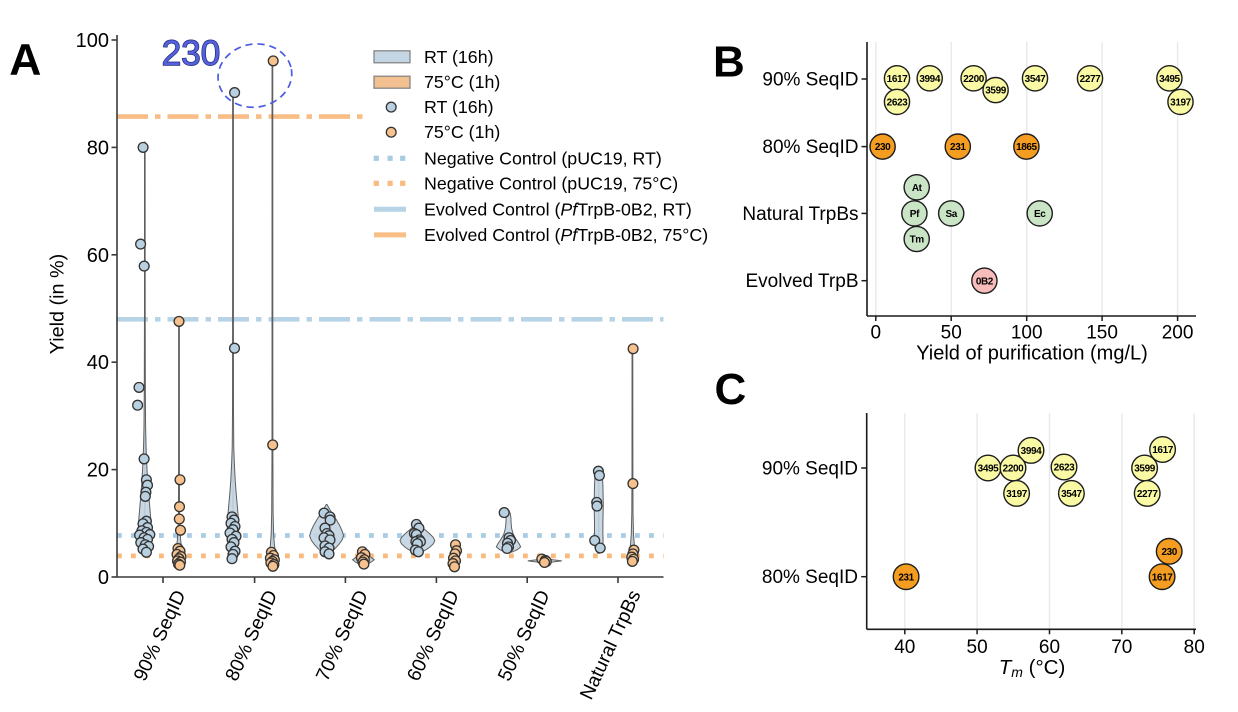  I want to click on svg-text: Evolved TrpB, so click(802, 281).